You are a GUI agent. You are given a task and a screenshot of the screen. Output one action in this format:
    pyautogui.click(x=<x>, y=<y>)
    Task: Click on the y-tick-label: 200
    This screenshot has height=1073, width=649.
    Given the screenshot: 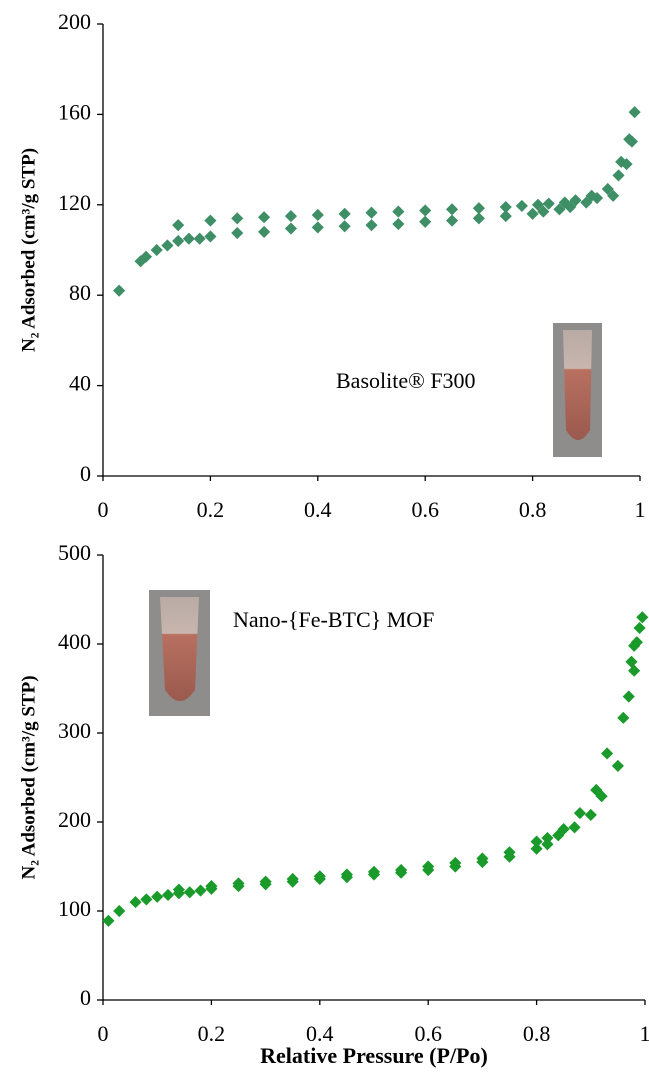 What is the action you would take?
    pyautogui.click(x=74, y=21)
    